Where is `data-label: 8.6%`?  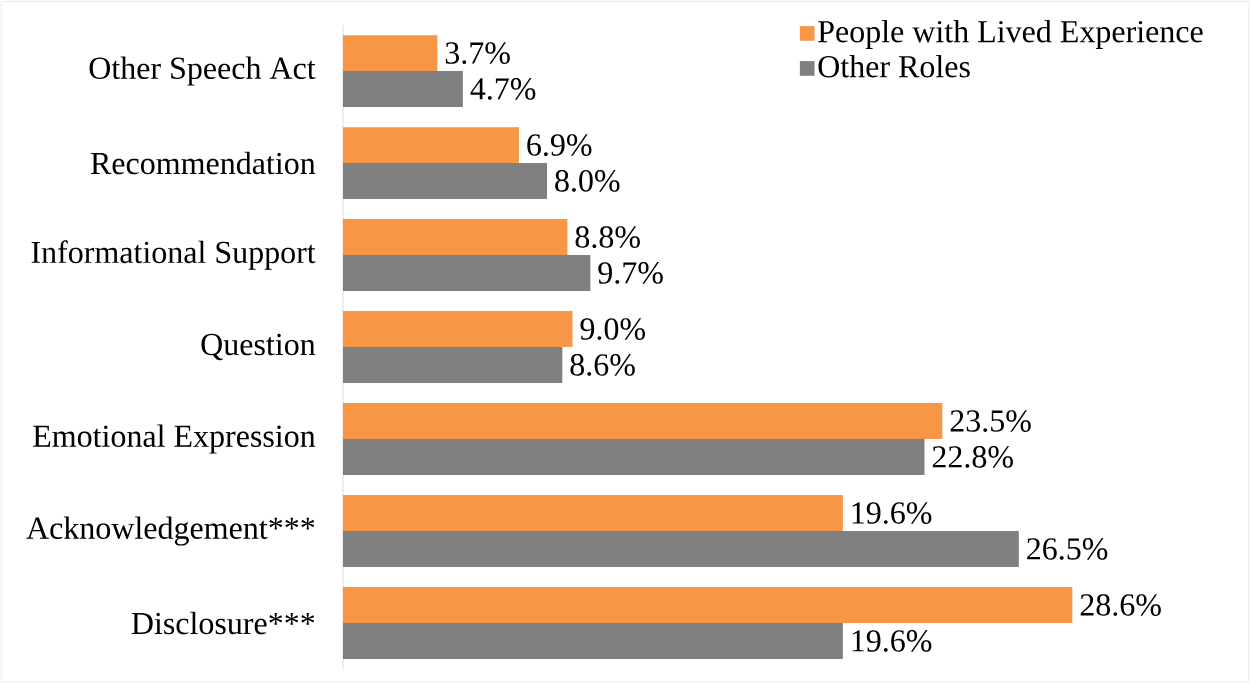 data-label: 8.6% is located at coordinates (602, 365).